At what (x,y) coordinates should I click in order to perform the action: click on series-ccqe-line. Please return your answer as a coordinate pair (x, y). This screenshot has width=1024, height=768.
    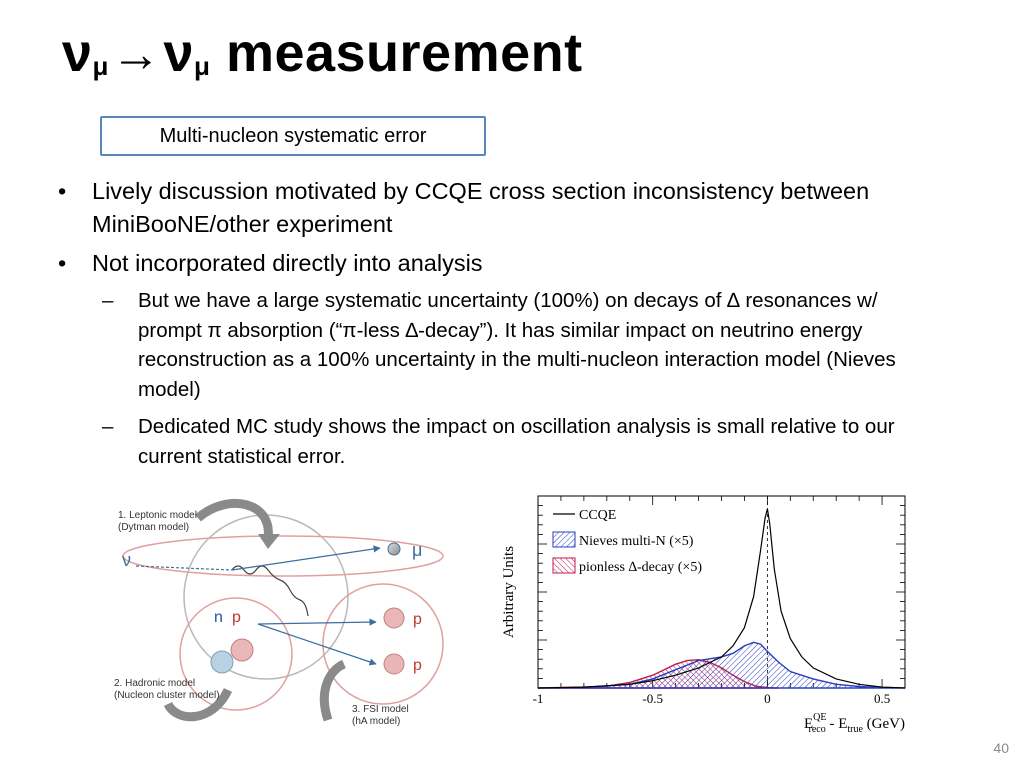
    Looking at the image, I should click on (721, 598).